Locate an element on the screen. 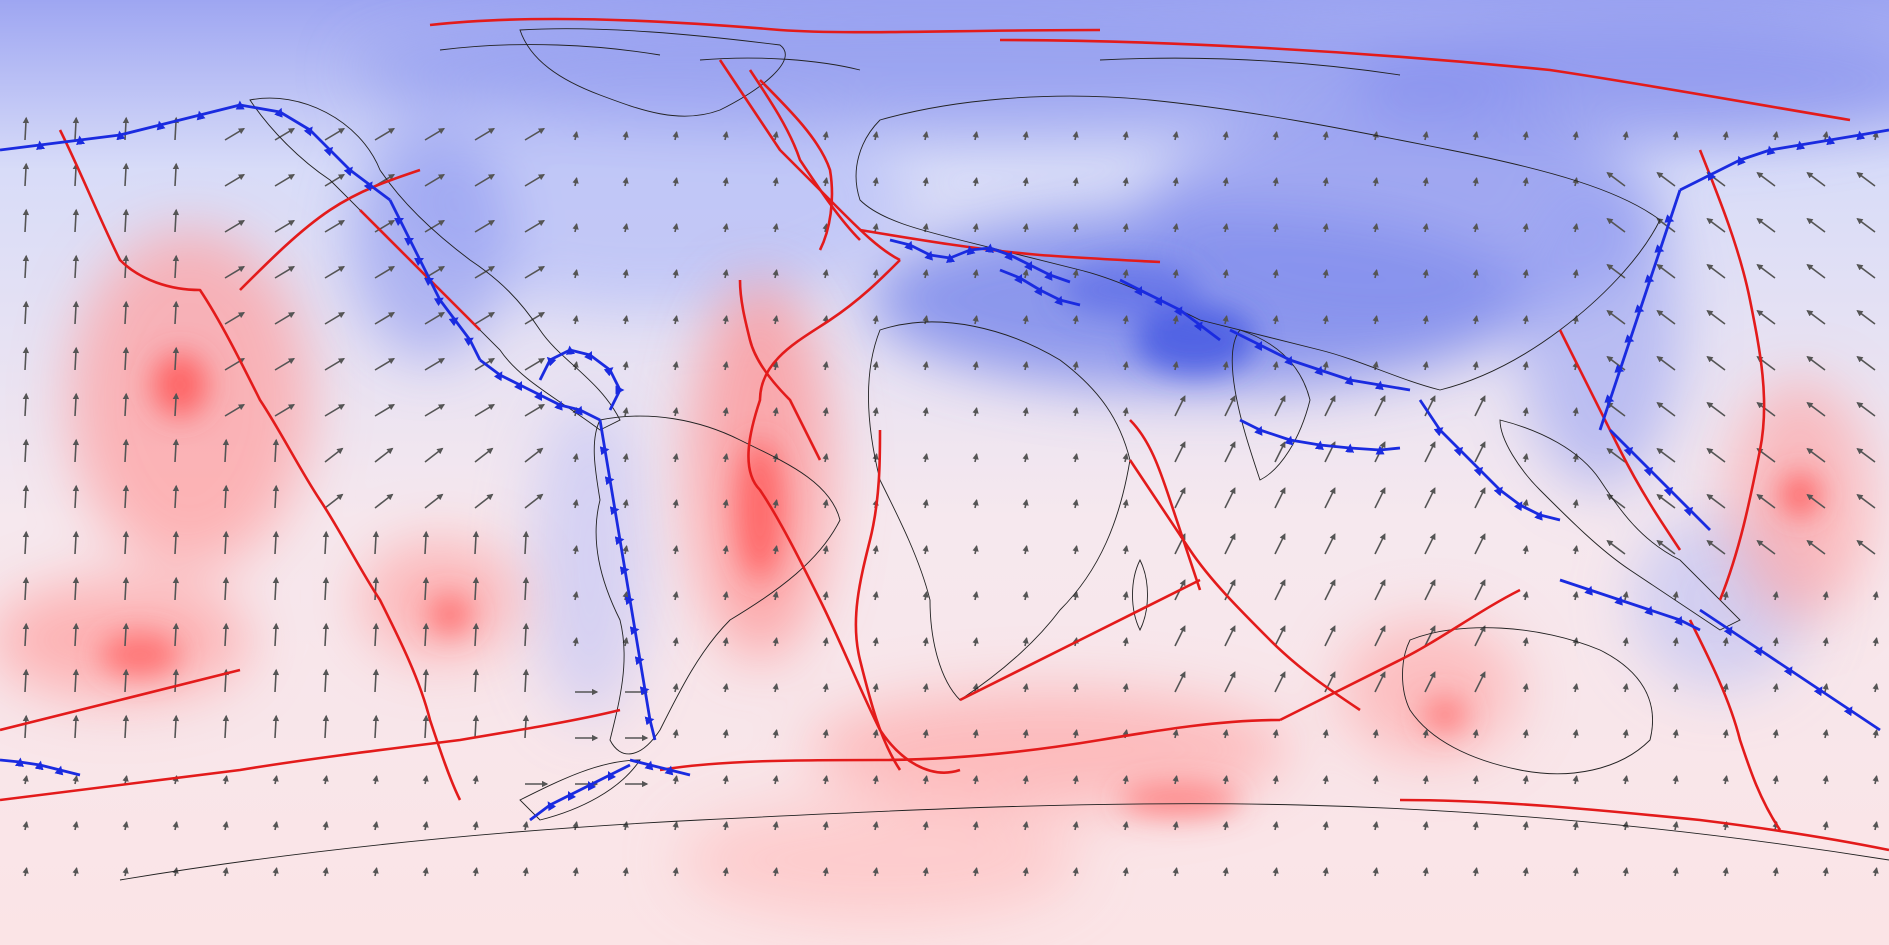  ridge-arctic-north is located at coordinates (765, 25).